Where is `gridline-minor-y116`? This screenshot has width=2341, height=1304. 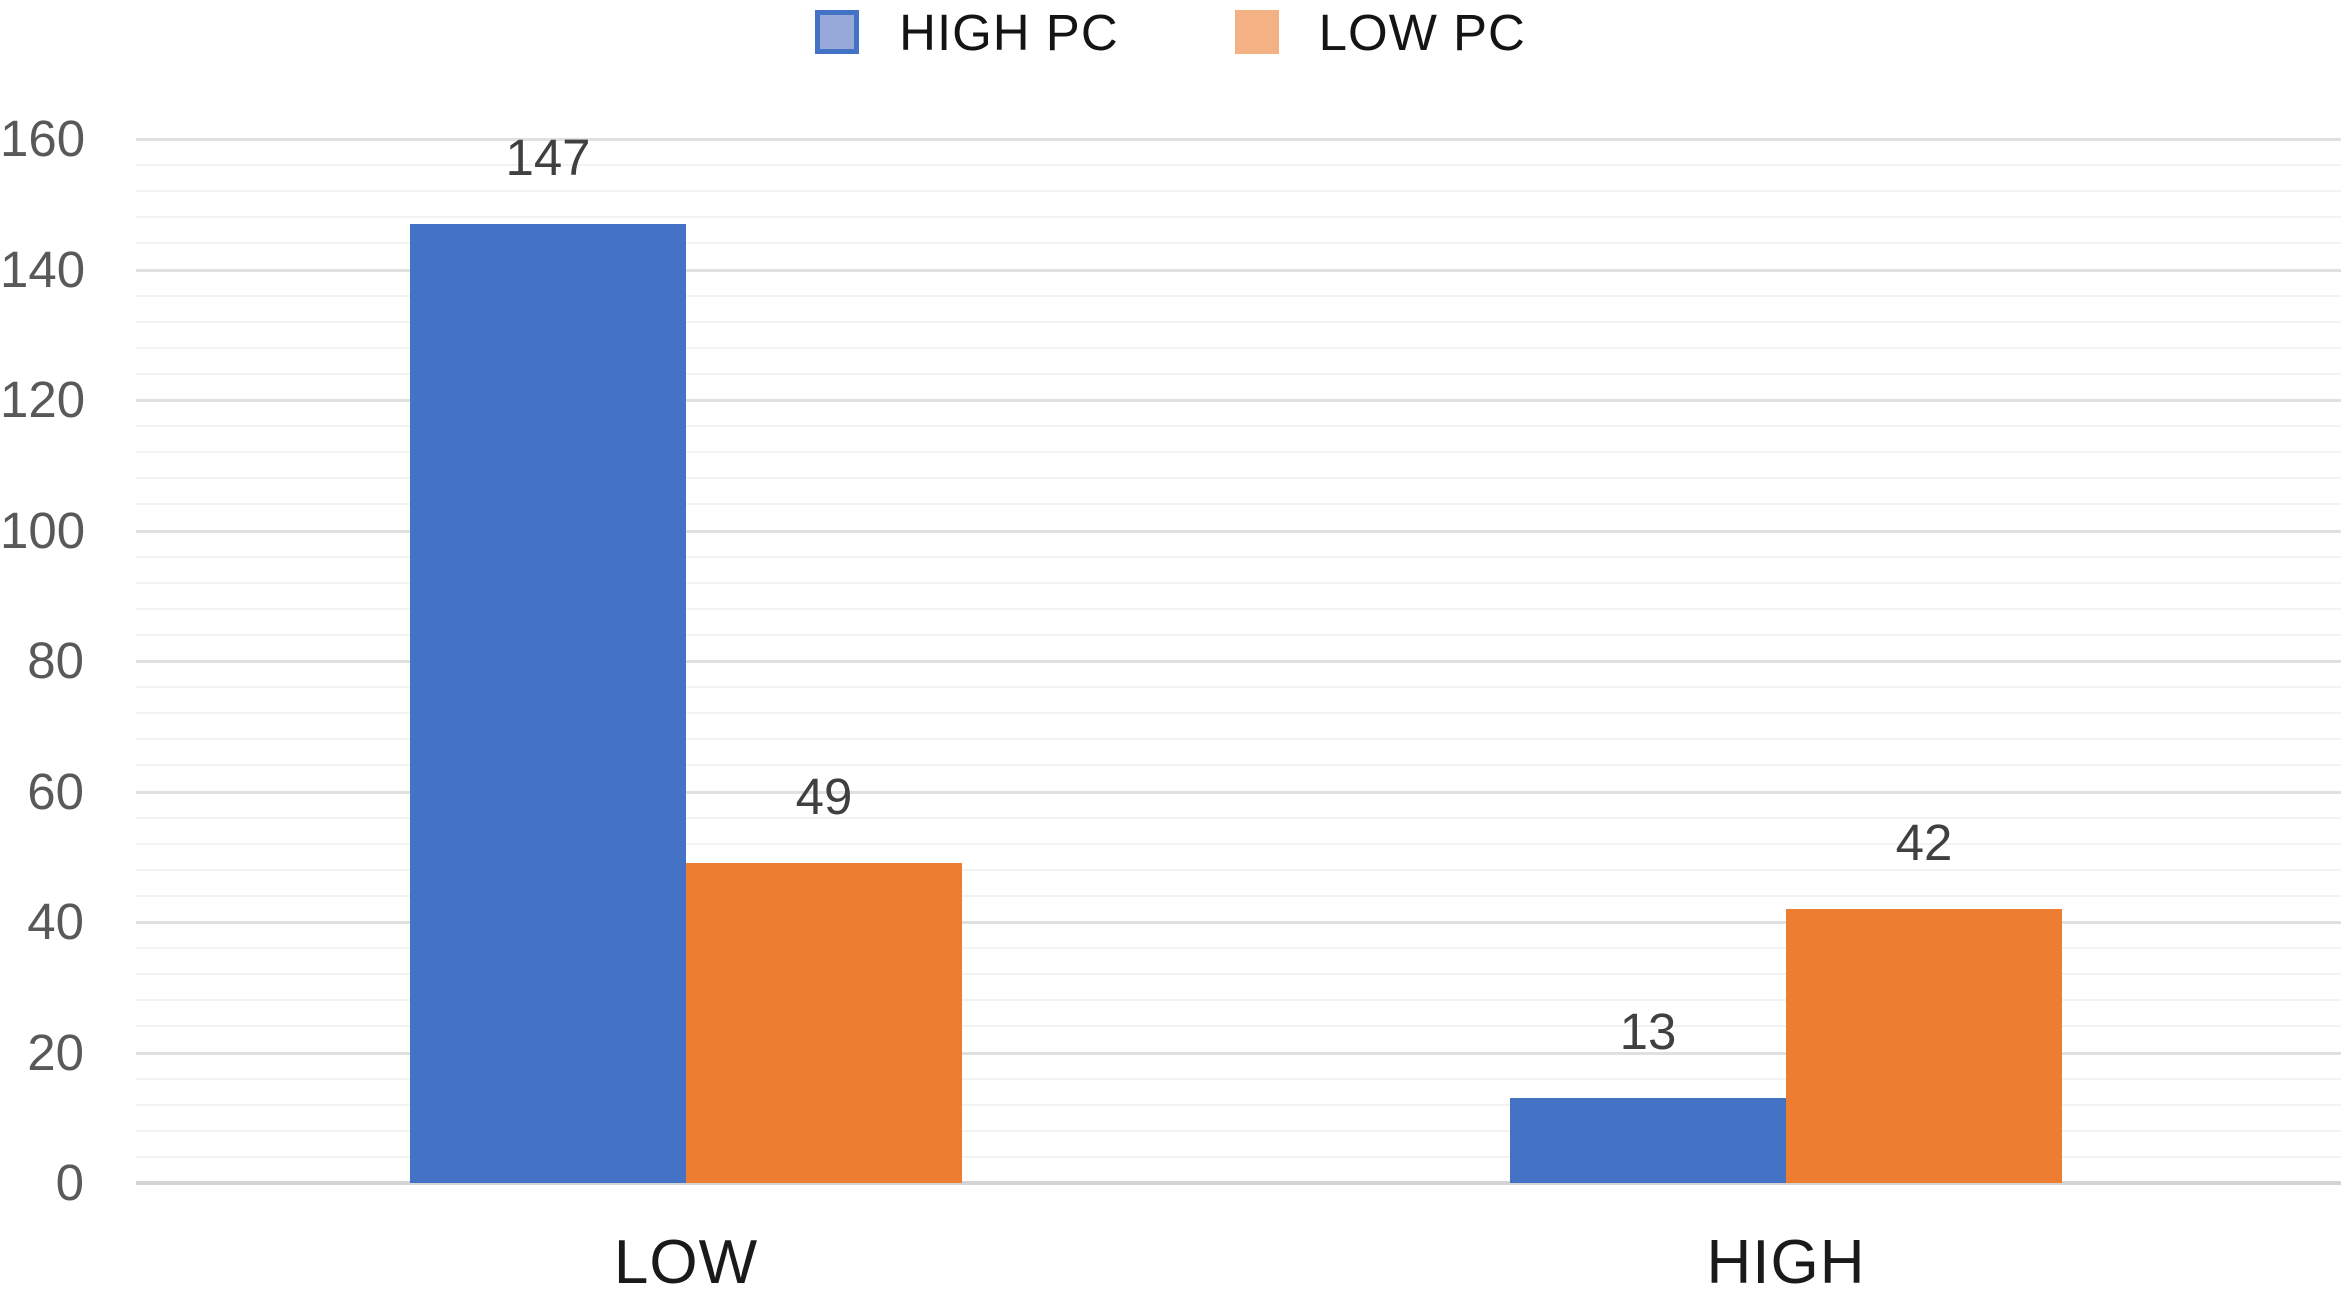
gridline-minor-y116 is located at coordinates (1238, 426).